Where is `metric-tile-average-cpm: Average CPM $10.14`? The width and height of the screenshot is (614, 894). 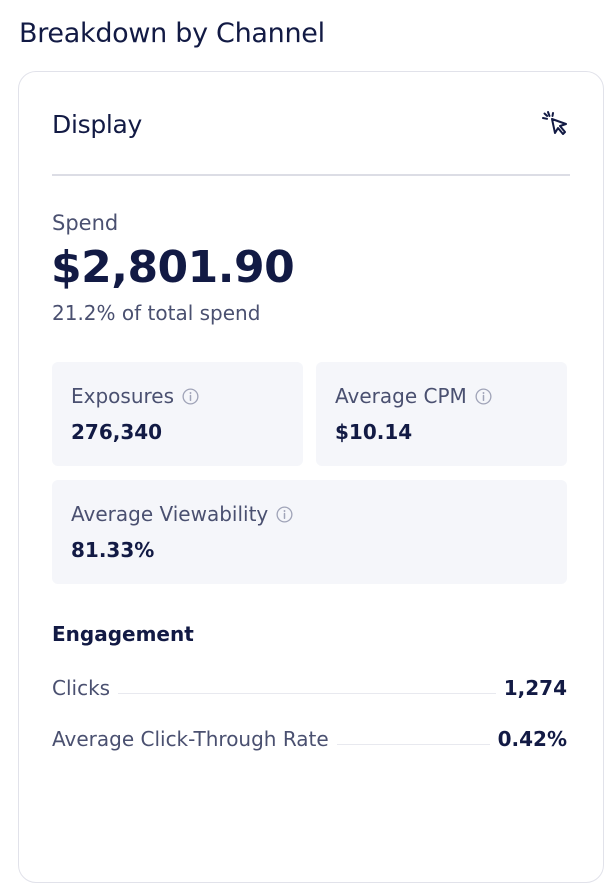
metric-tile-average-cpm: Average CPM $10.14 is located at coordinates (441, 414).